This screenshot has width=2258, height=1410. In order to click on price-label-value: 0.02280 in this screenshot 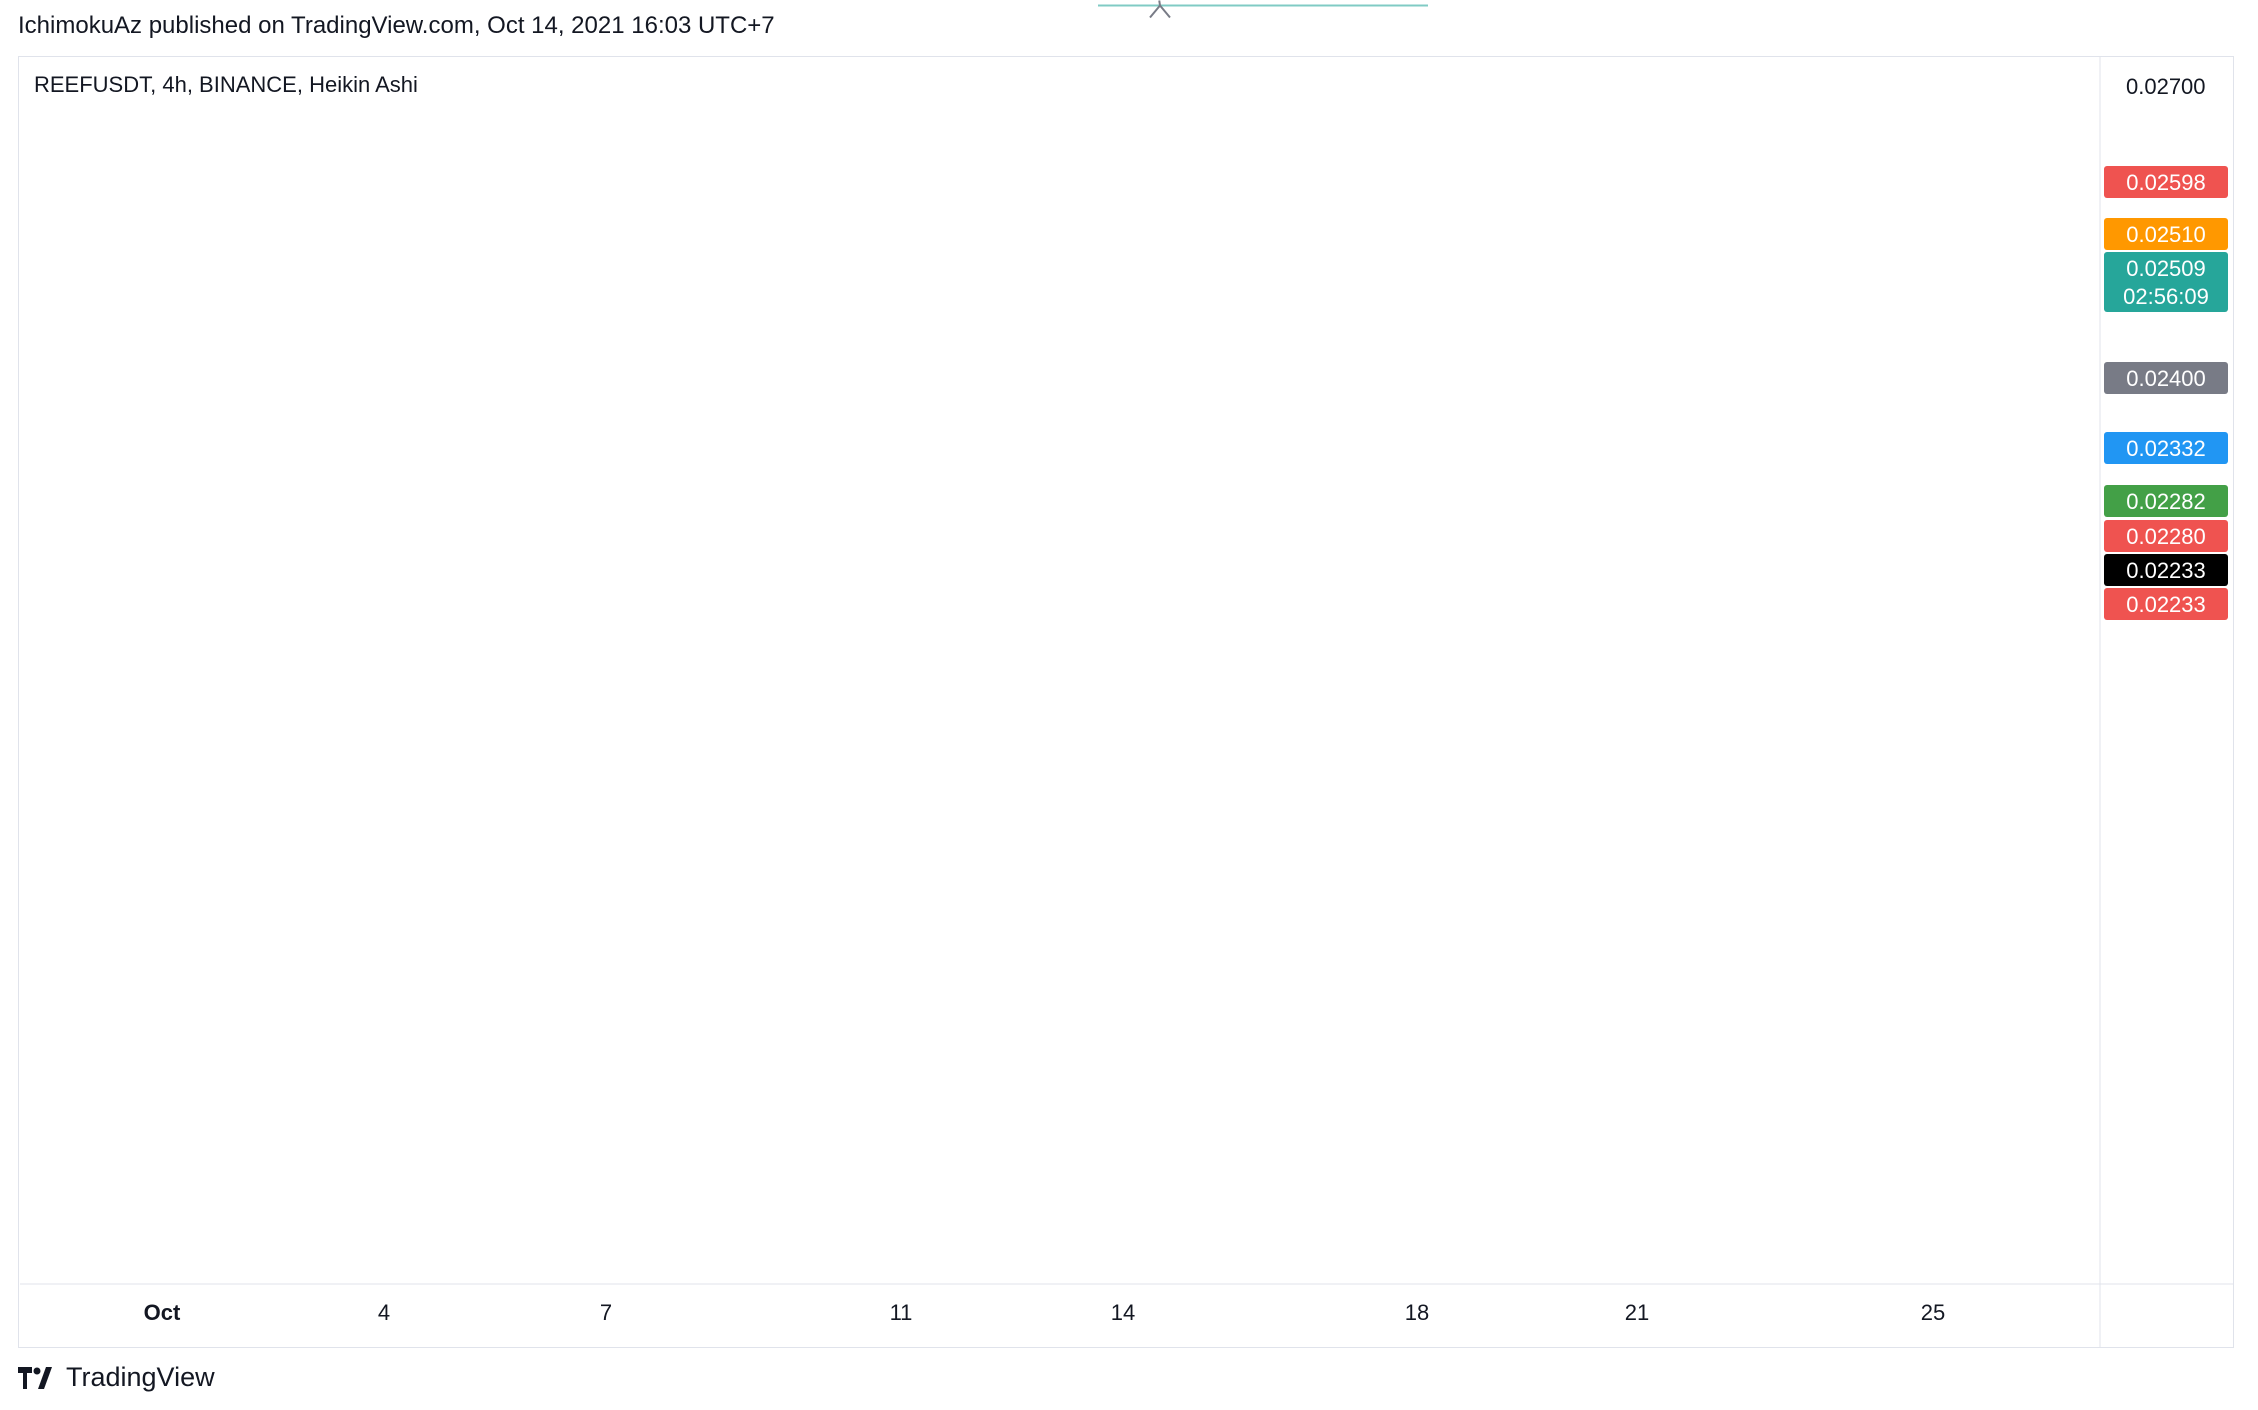, I will do `click(2166, 536)`.